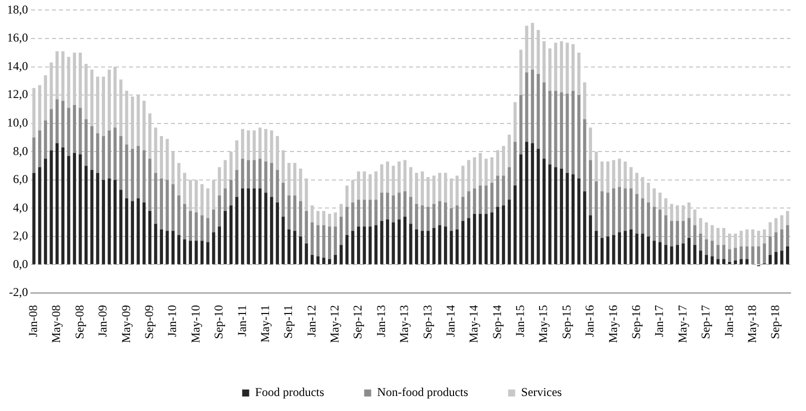 The height and width of the screenshot is (411, 806). Describe the element at coordinates (17, 94) in the screenshot. I see `y-tick-label: 12,0` at that location.